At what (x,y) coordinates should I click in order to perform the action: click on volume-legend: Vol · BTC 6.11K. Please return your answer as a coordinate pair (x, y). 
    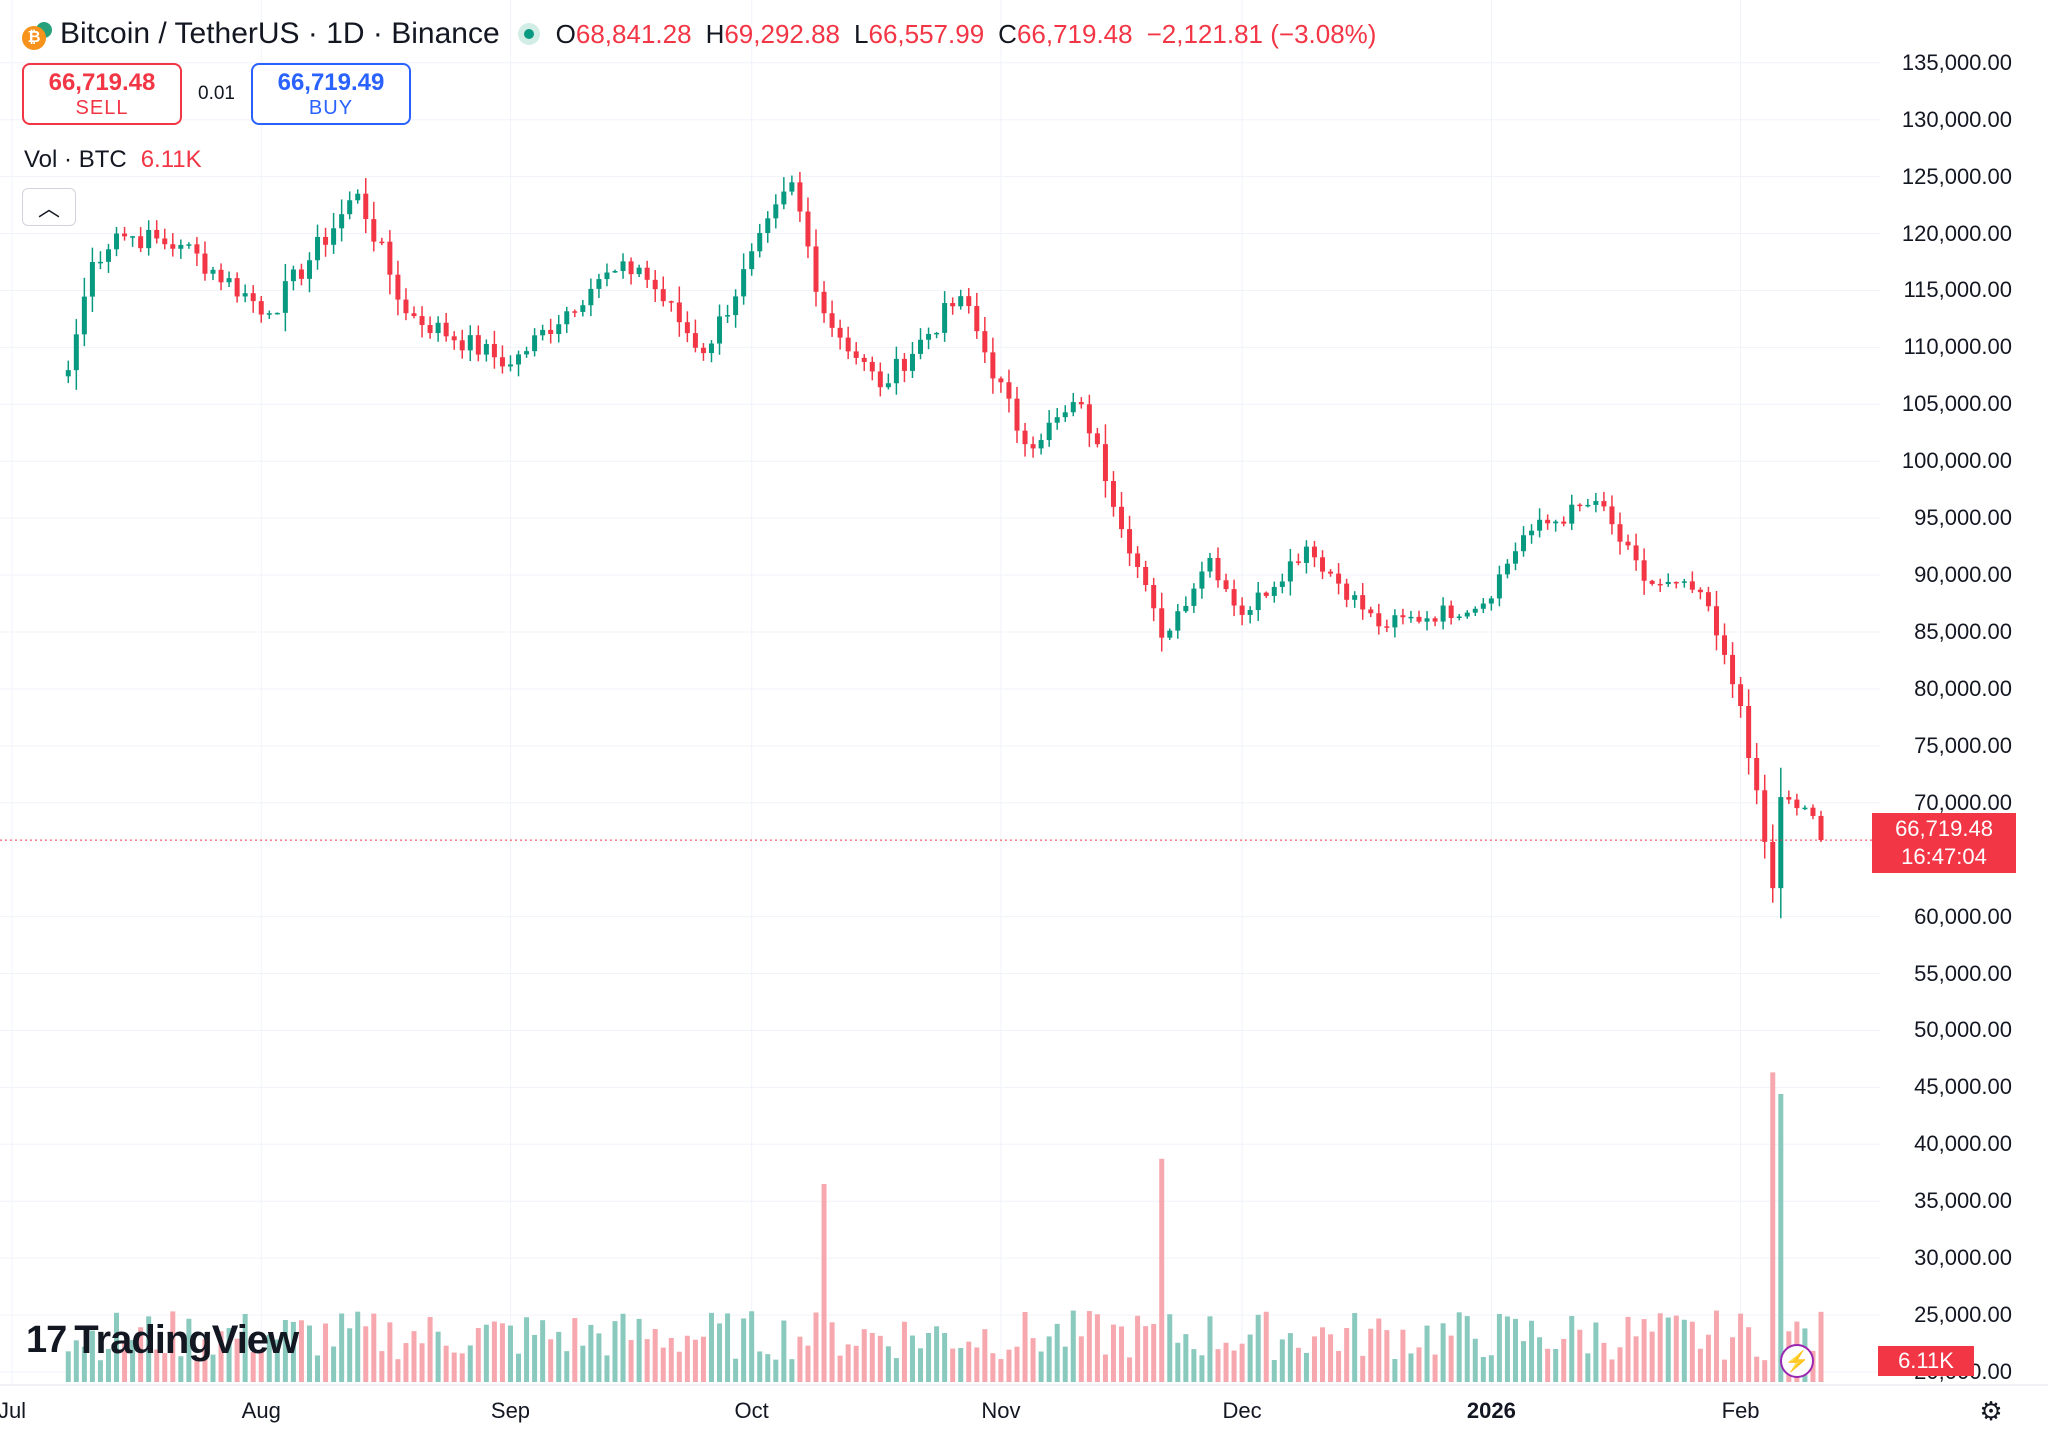
    Looking at the image, I should click on (113, 160).